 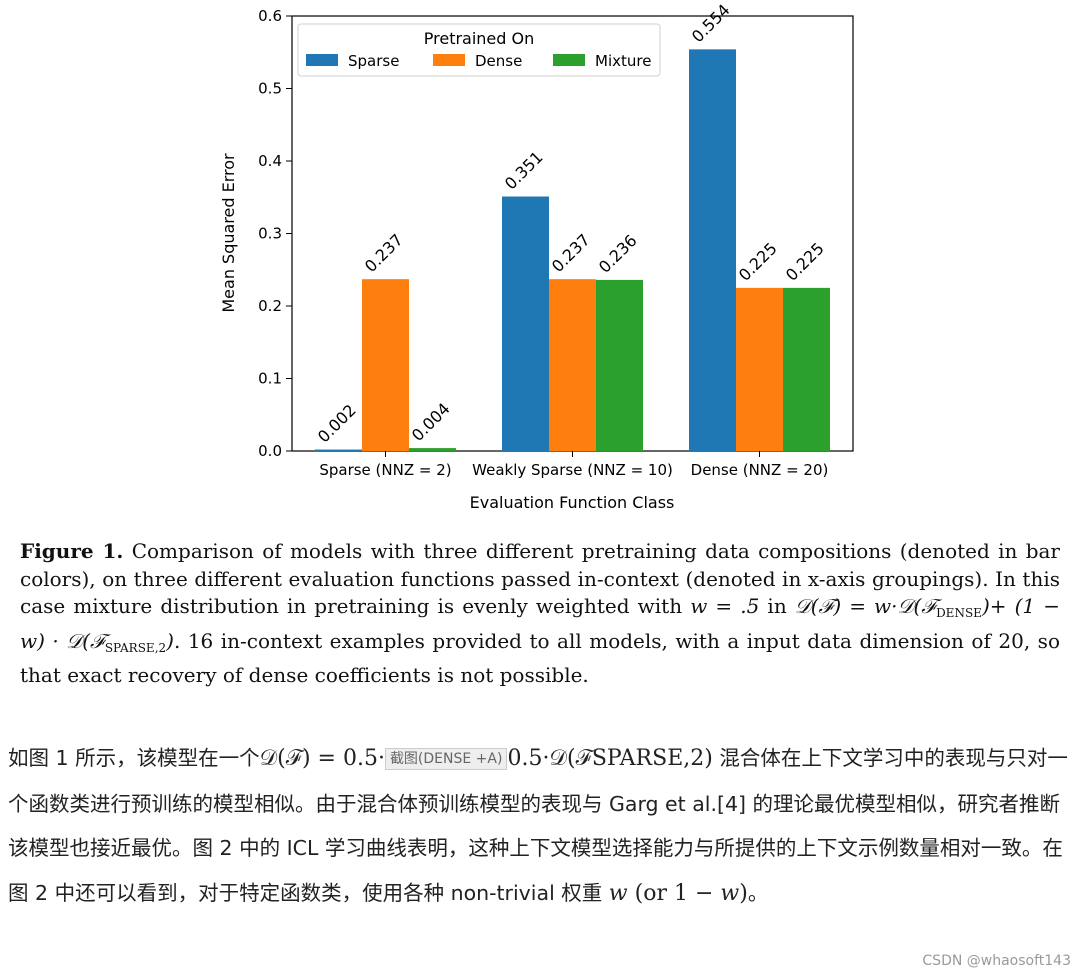 What do you see at coordinates (322, 60) in the screenshot?
I see `legend-swatch-sparse` at bounding box center [322, 60].